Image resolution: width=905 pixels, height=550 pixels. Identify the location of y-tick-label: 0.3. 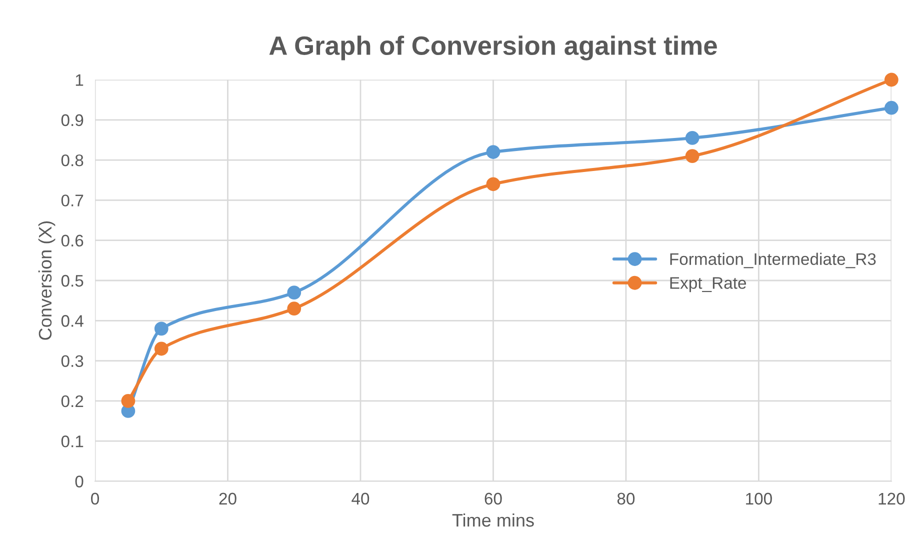
(72, 361).